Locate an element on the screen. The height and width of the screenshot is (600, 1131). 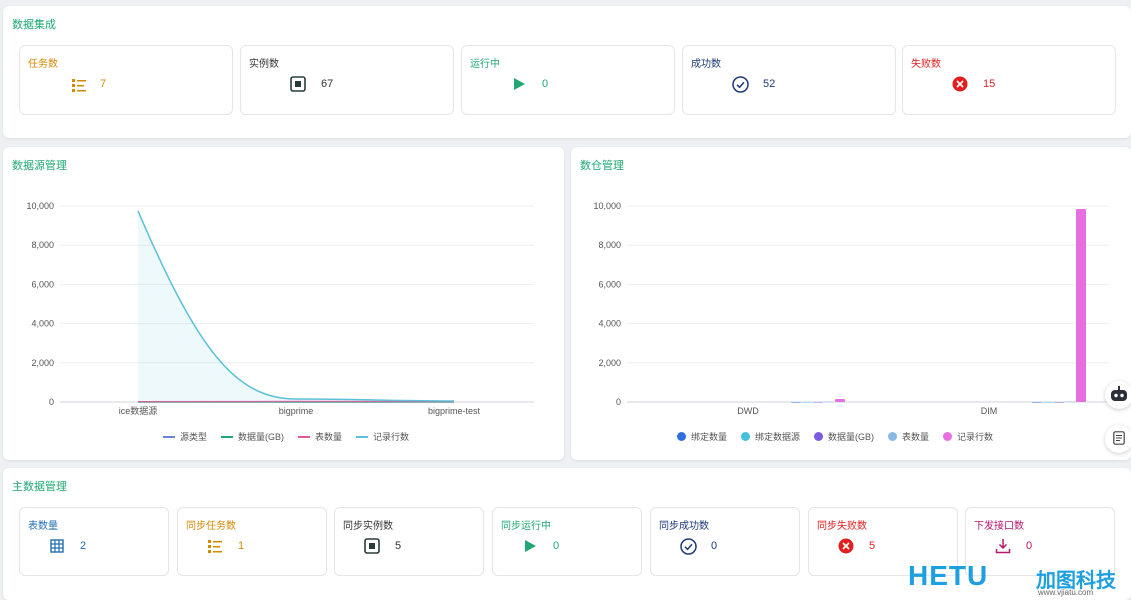
x-tick-label: bigprime is located at coordinates (296, 411).